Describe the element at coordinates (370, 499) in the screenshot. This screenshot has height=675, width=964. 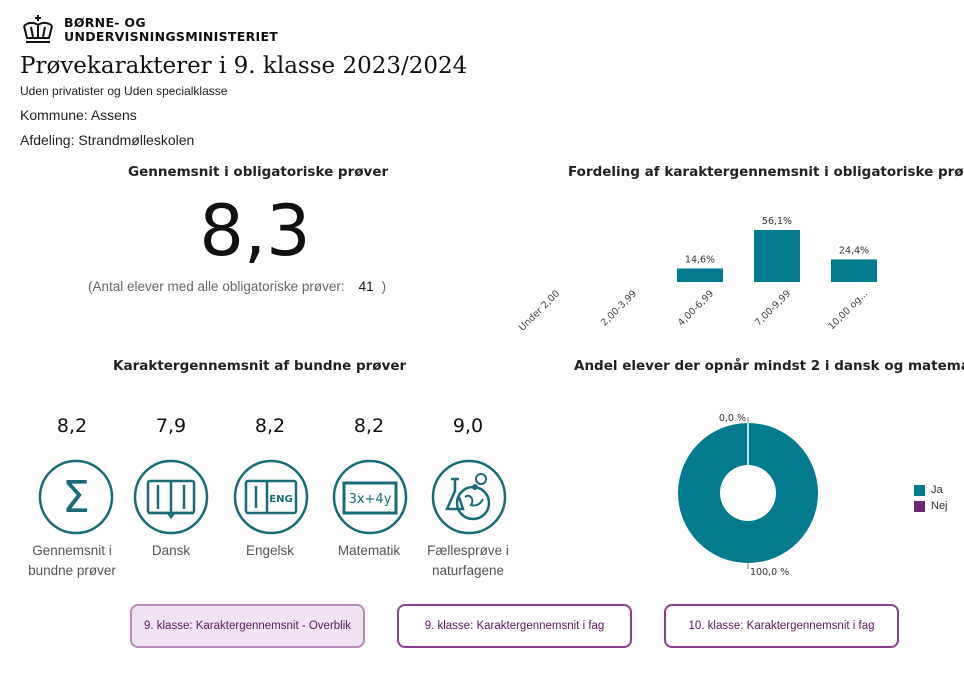
I see `svg-text: 3x+4y` at that location.